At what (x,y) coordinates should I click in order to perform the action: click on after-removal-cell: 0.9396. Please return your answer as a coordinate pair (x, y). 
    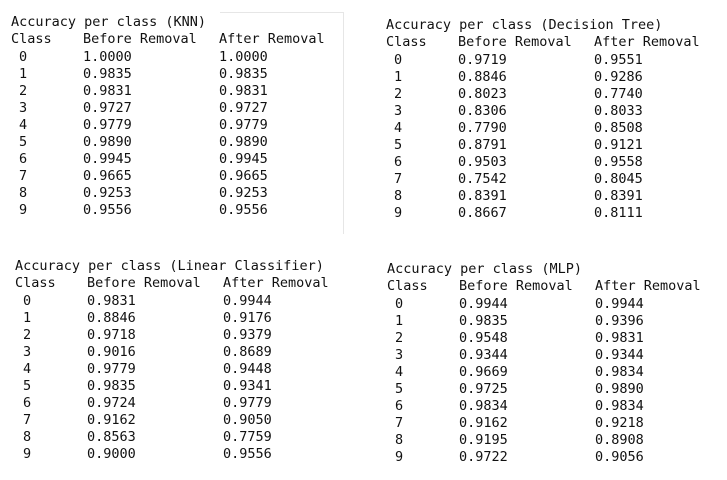
    Looking at the image, I should click on (619, 321).